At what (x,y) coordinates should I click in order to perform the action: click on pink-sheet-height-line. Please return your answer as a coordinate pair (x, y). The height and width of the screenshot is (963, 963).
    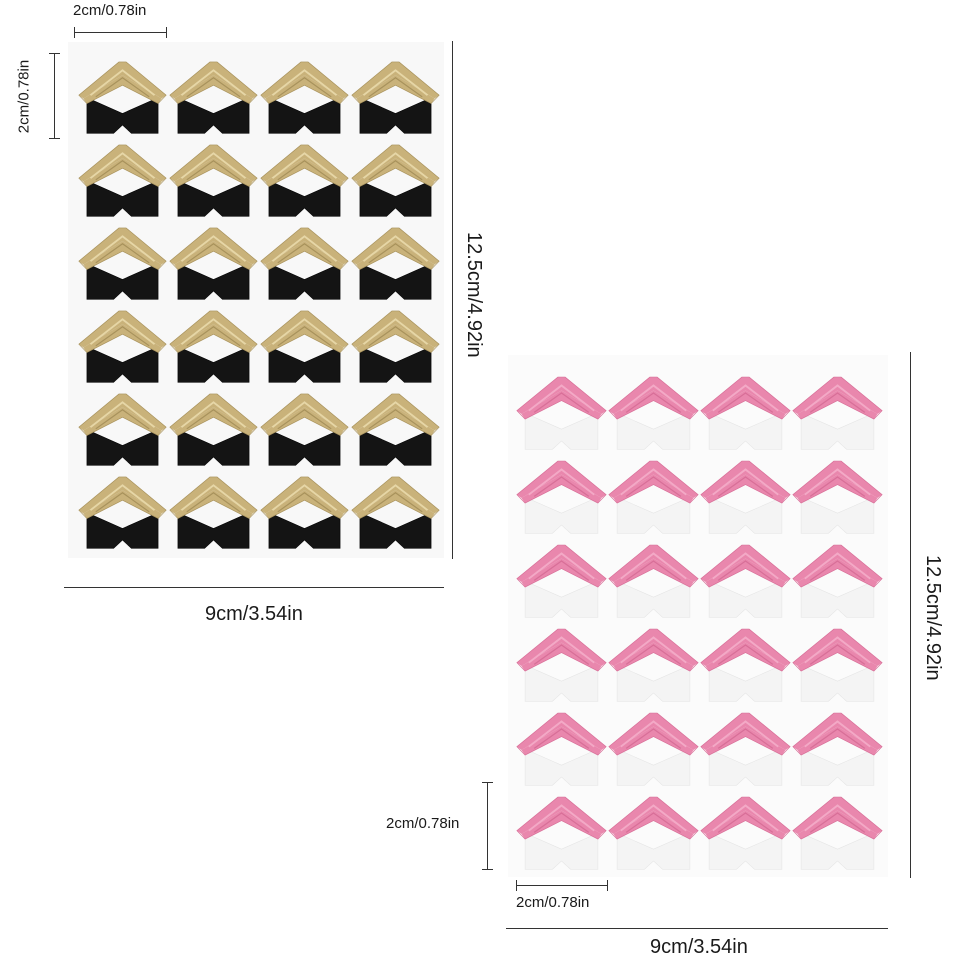
    Looking at the image, I should click on (910, 615).